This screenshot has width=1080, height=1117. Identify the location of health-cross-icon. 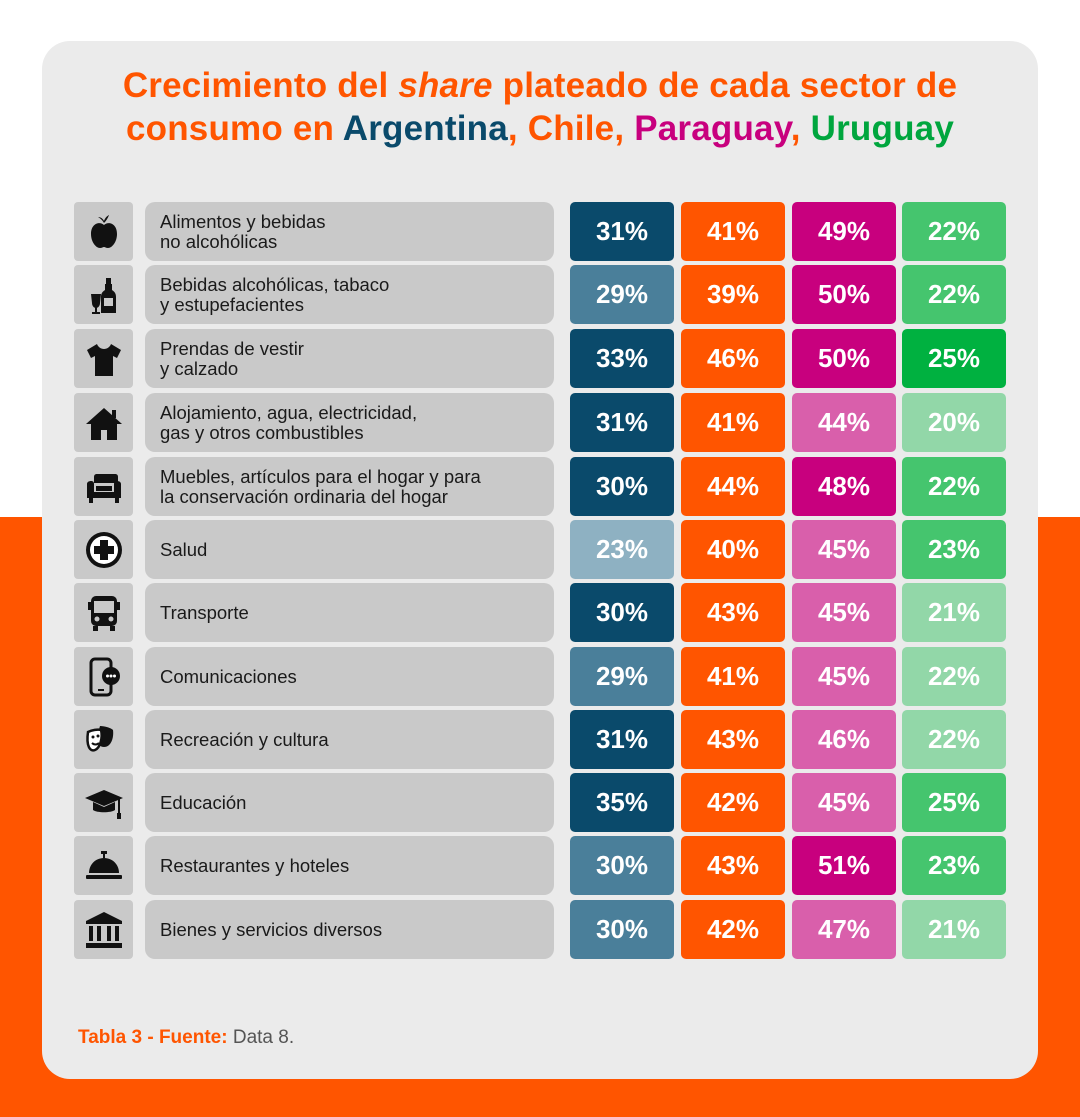
(103, 549).